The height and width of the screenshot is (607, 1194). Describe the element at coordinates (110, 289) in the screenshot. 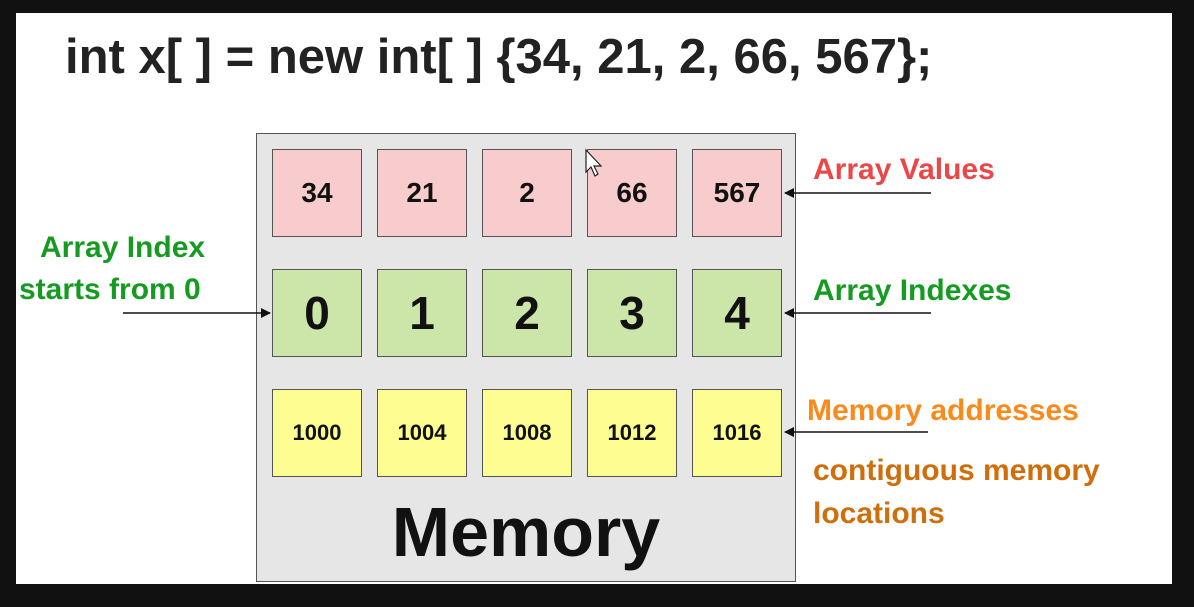

I see `index-start-label-line2: starts from 0` at that location.